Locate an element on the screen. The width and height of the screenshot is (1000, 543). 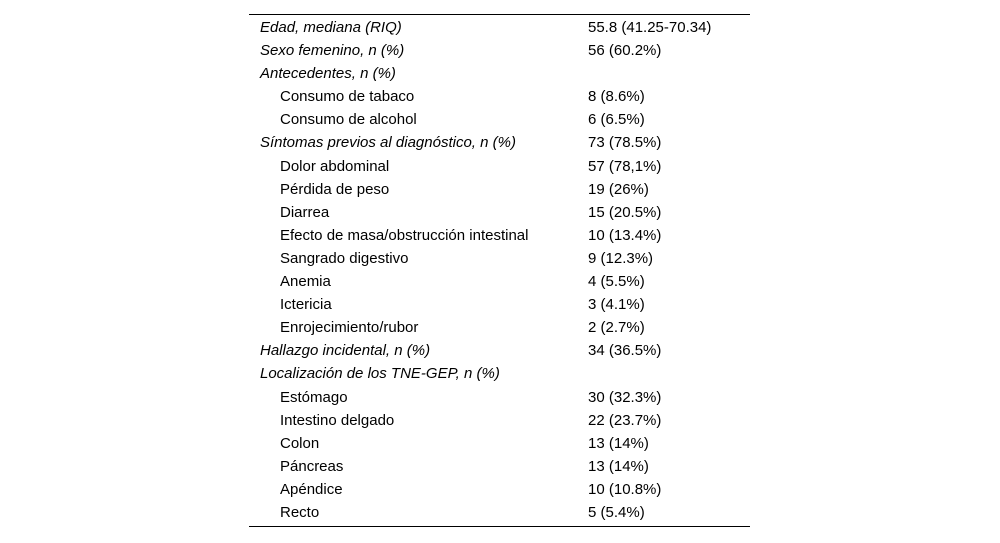
row-value: 73 (78.5%) is located at coordinates (625, 143).